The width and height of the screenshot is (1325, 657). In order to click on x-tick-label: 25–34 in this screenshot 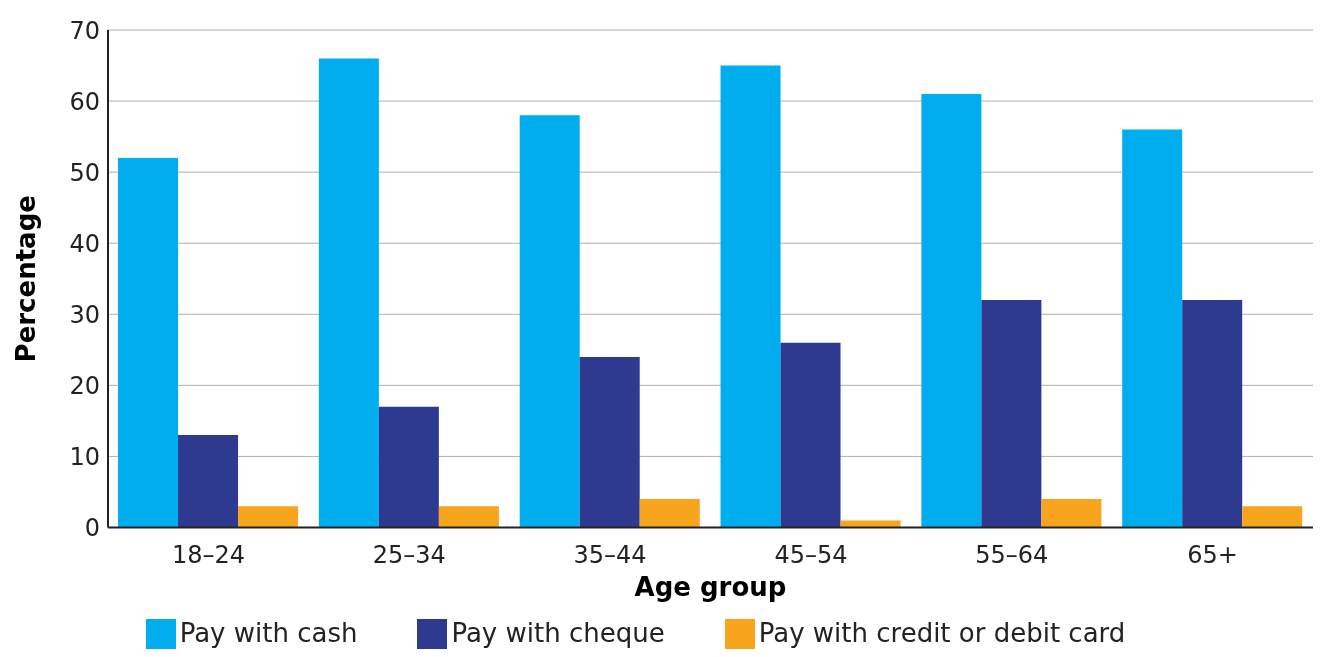, I will do `click(409, 554)`.